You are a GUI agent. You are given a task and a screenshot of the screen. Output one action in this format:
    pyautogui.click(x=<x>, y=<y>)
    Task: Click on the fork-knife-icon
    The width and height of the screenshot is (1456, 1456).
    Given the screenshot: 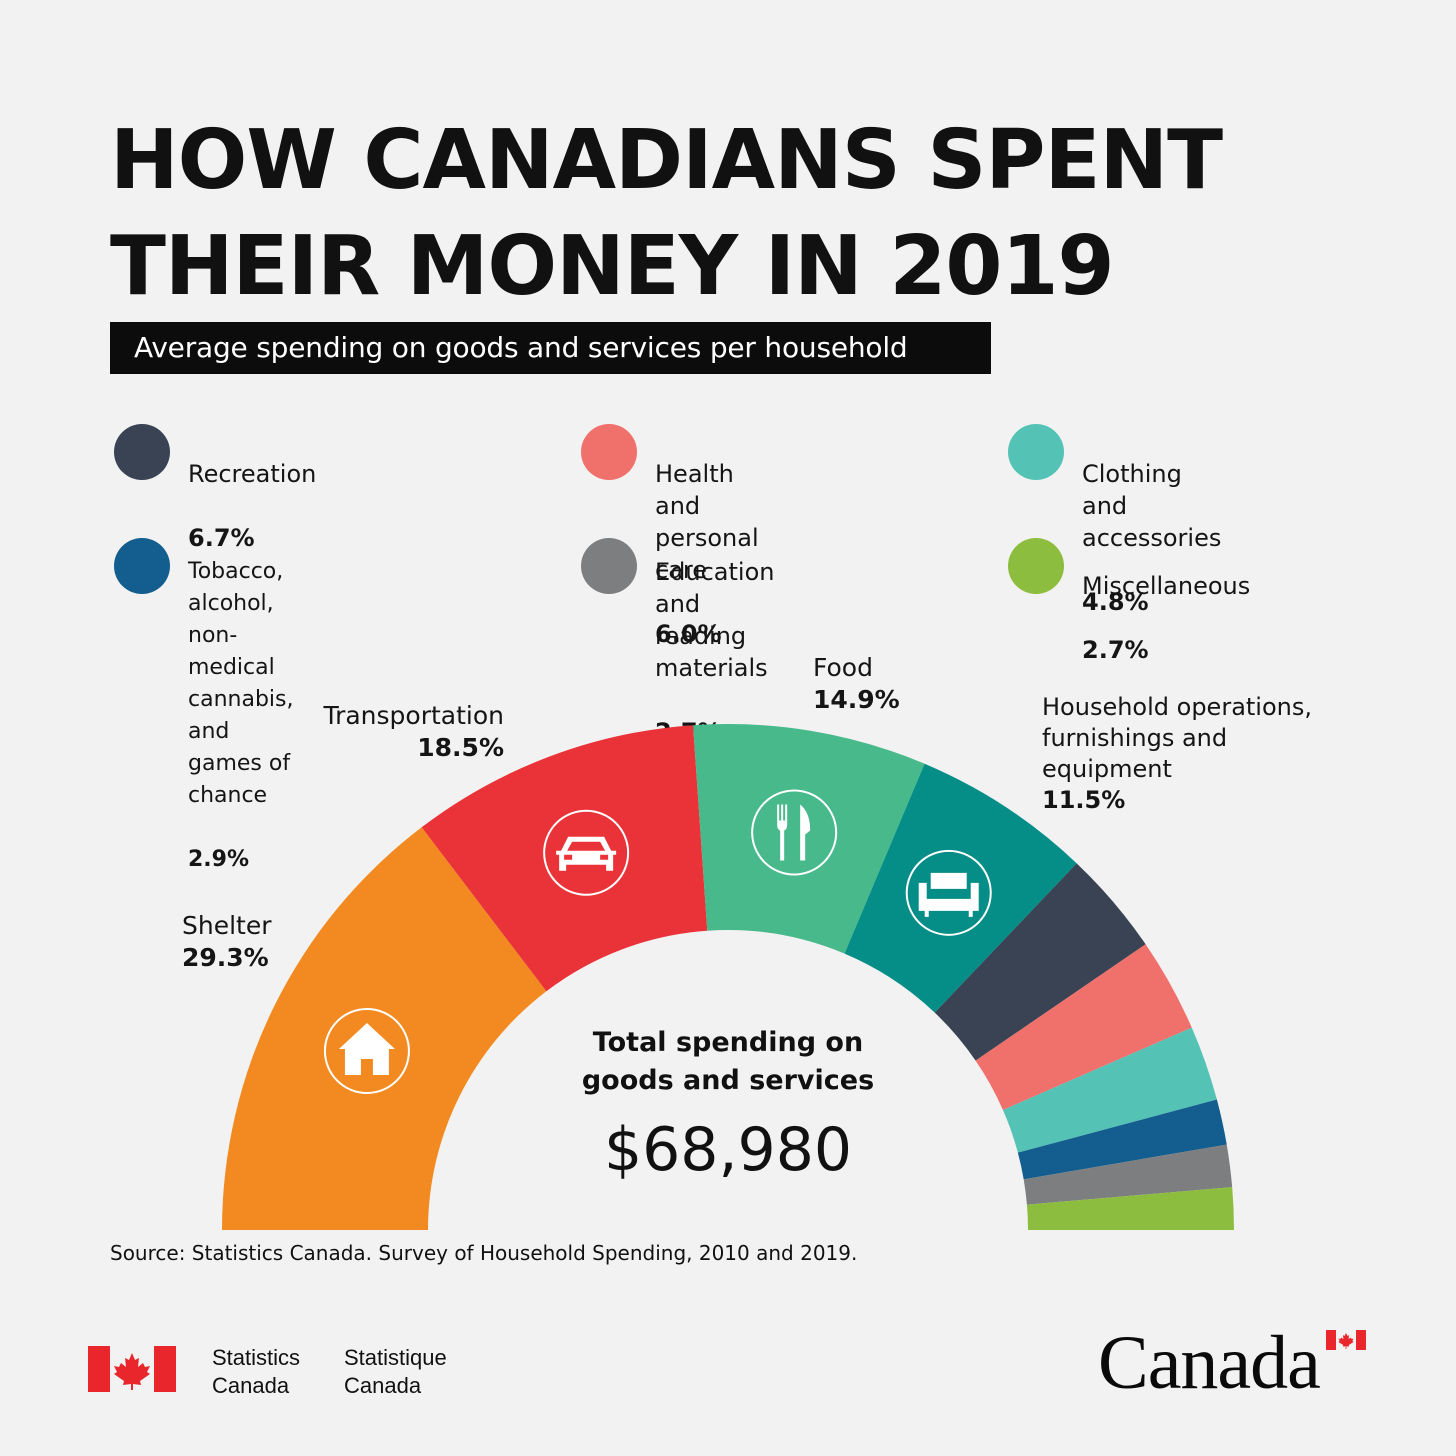 What is the action you would take?
    pyautogui.click(x=794, y=832)
    